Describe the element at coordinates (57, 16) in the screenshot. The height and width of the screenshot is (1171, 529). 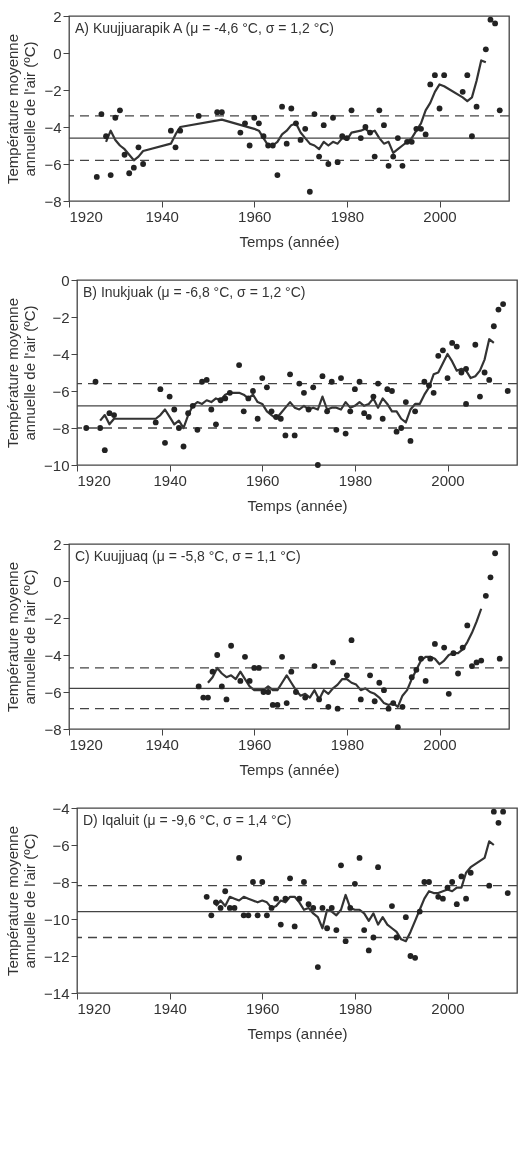
I see `y-tick-label: 2` at that location.